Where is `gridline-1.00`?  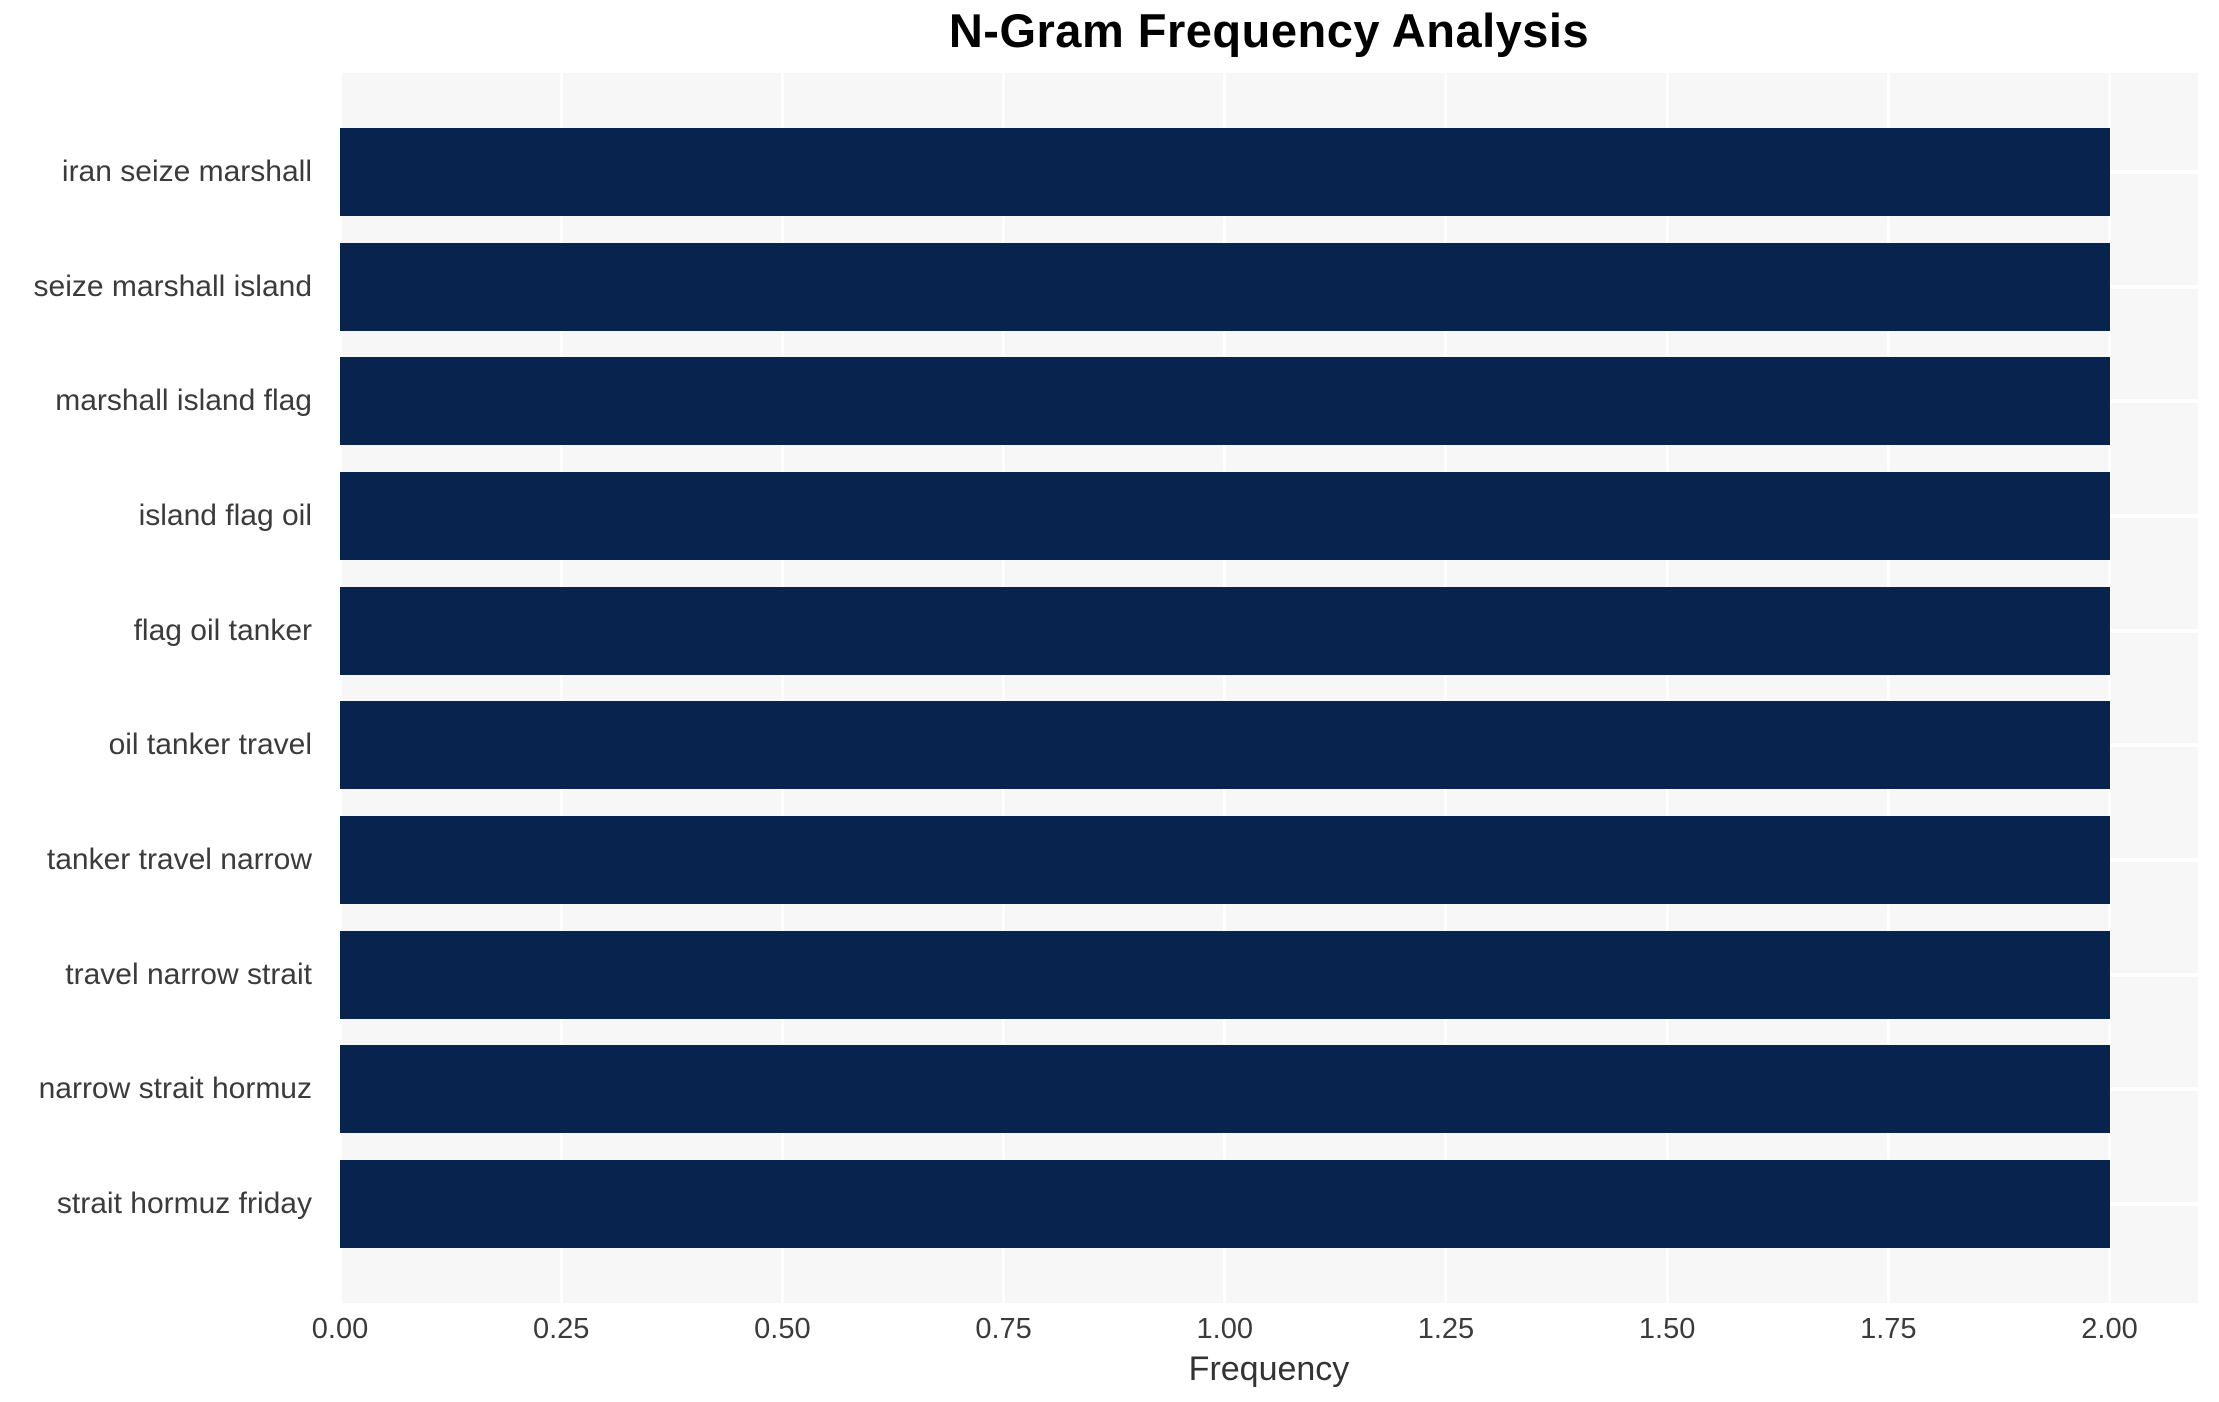
gridline-1.00 is located at coordinates (1225, 688).